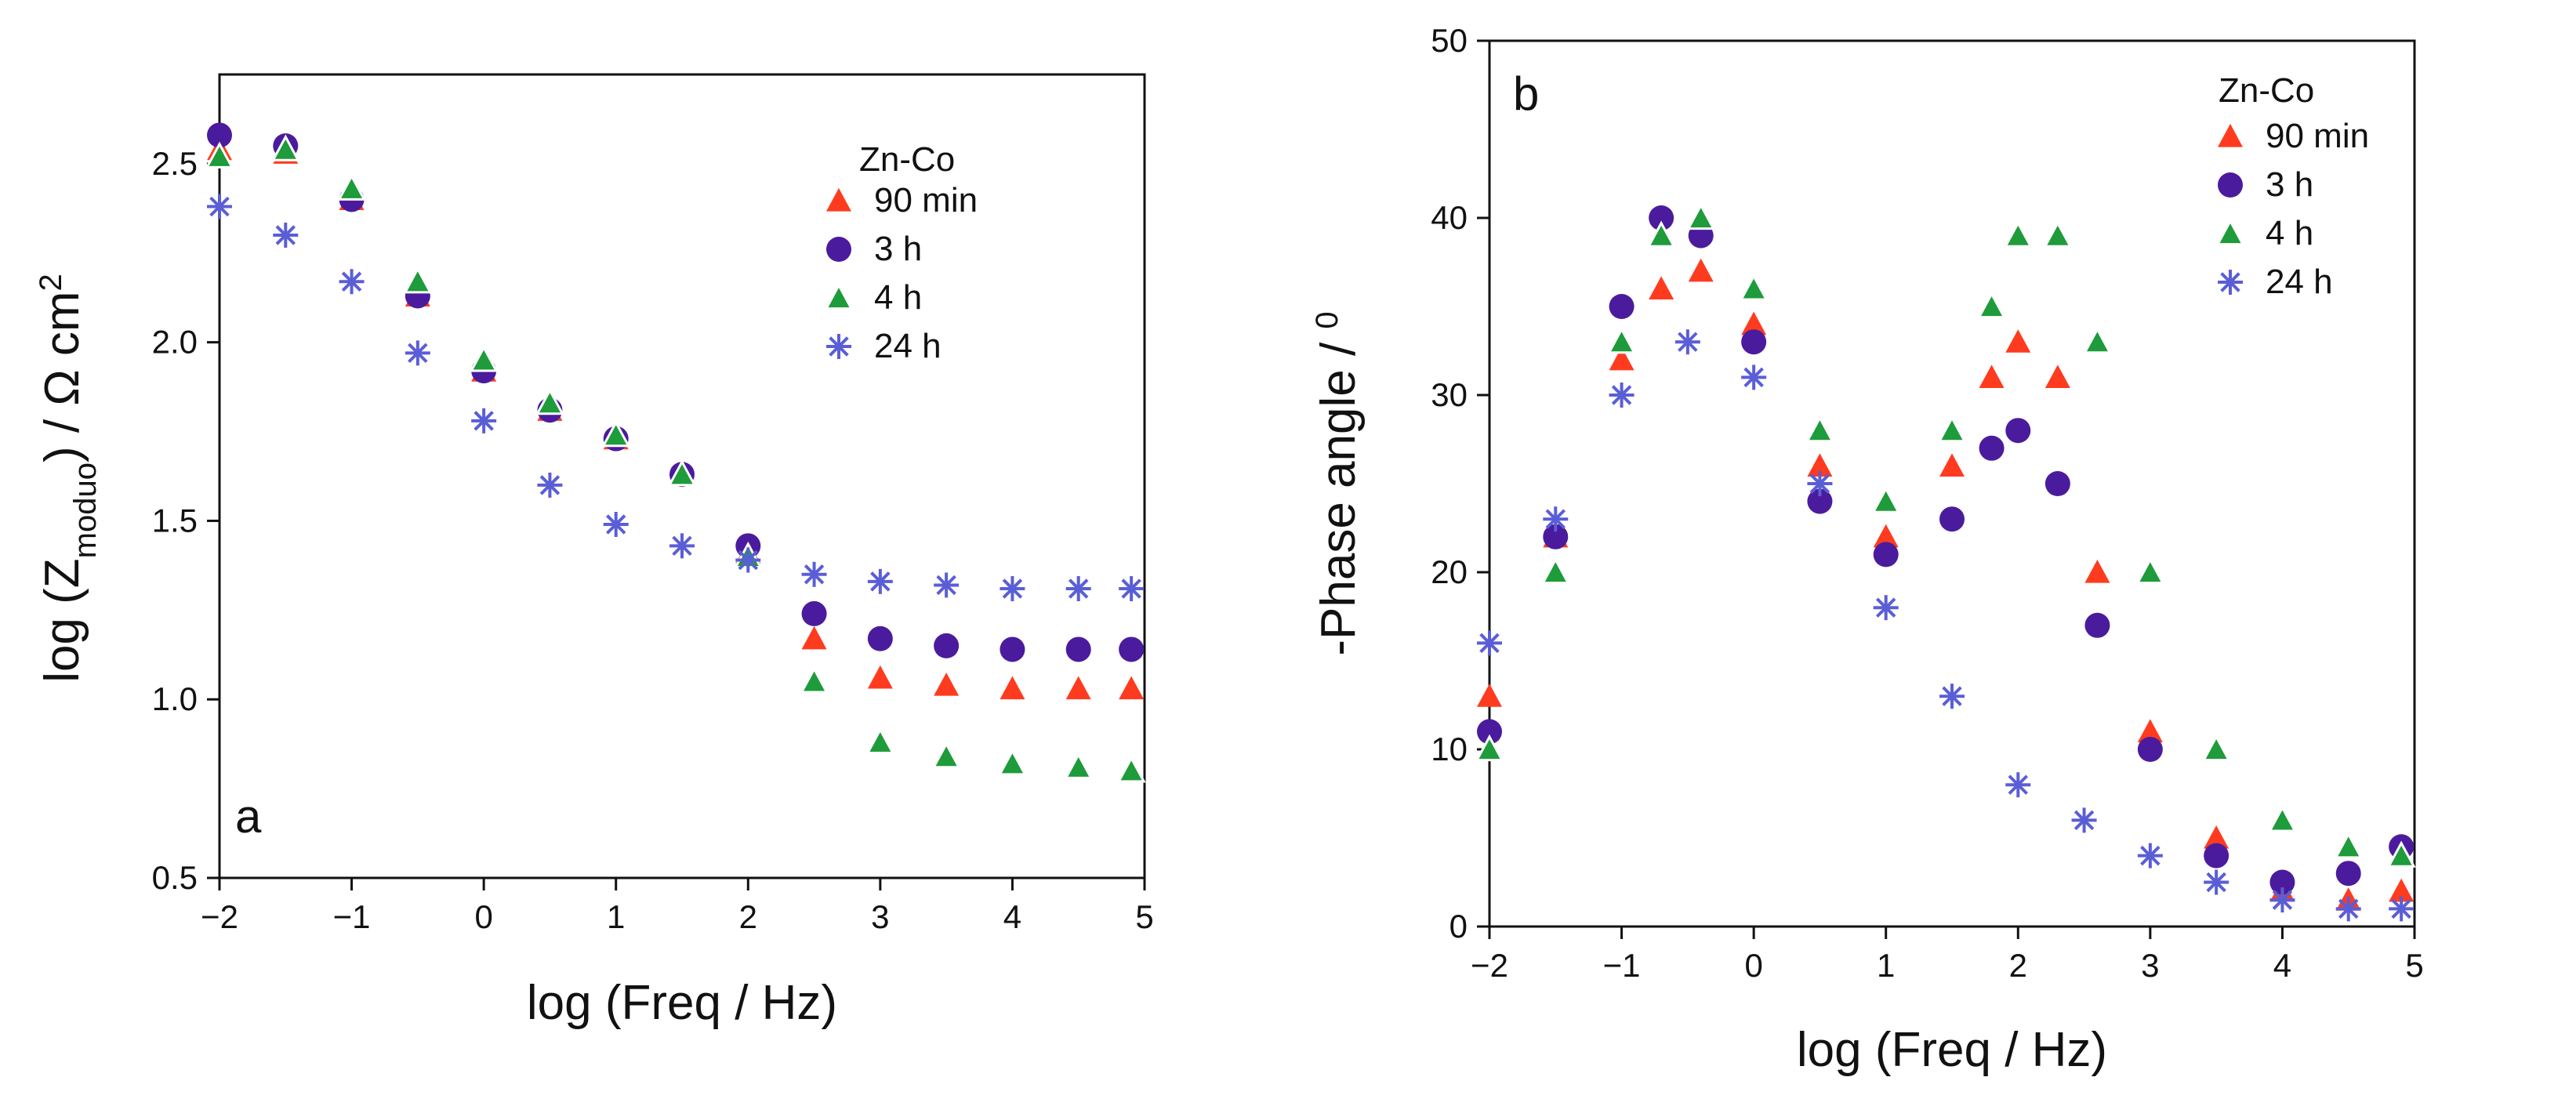 This screenshot has height=1117, width=2576. What do you see at coordinates (682, 1003) in the screenshot?
I see `panel-a-x-axis-title: log (Freq / Hz)` at bounding box center [682, 1003].